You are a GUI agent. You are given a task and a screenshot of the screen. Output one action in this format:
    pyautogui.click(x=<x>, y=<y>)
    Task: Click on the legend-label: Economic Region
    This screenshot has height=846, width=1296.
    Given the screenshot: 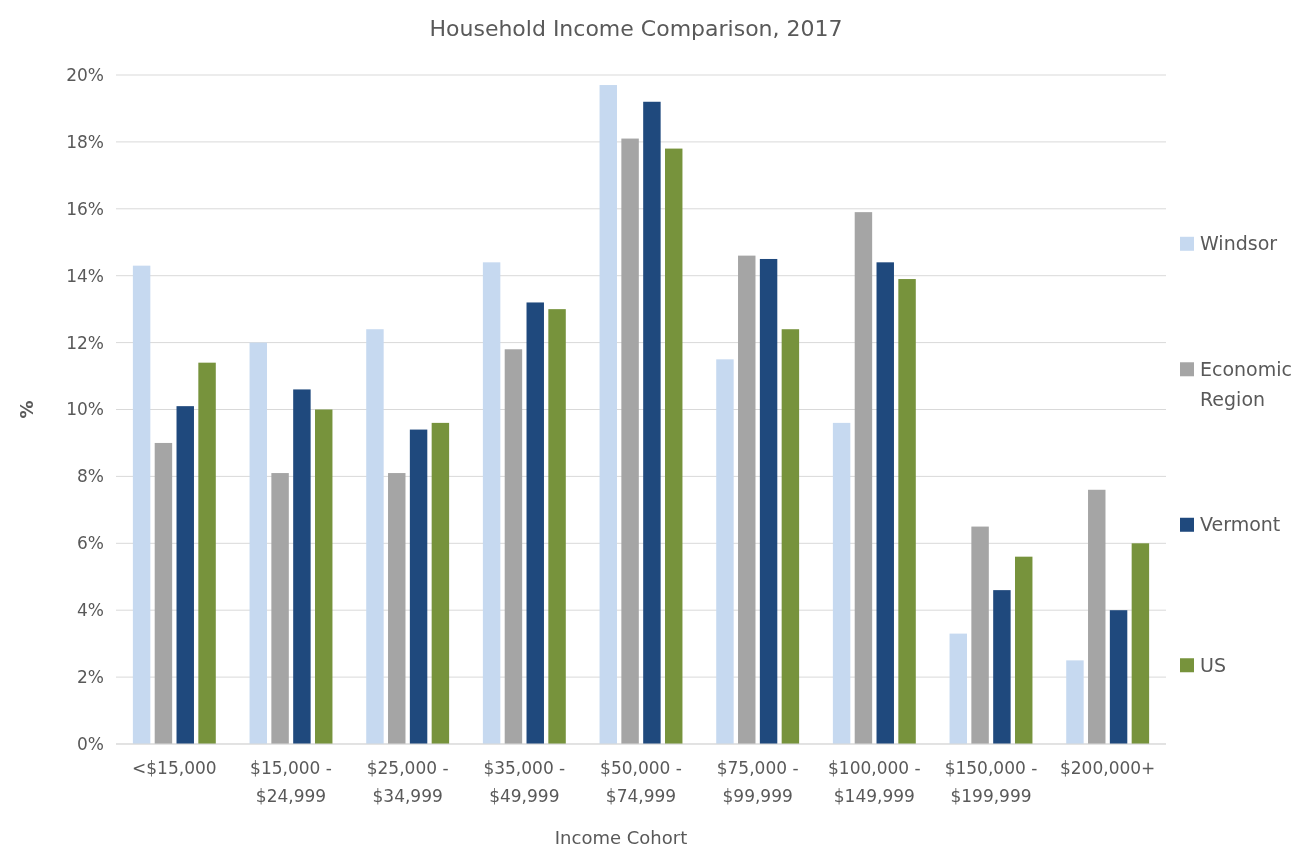 What is the action you would take?
    pyautogui.click(x=1246, y=383)
    